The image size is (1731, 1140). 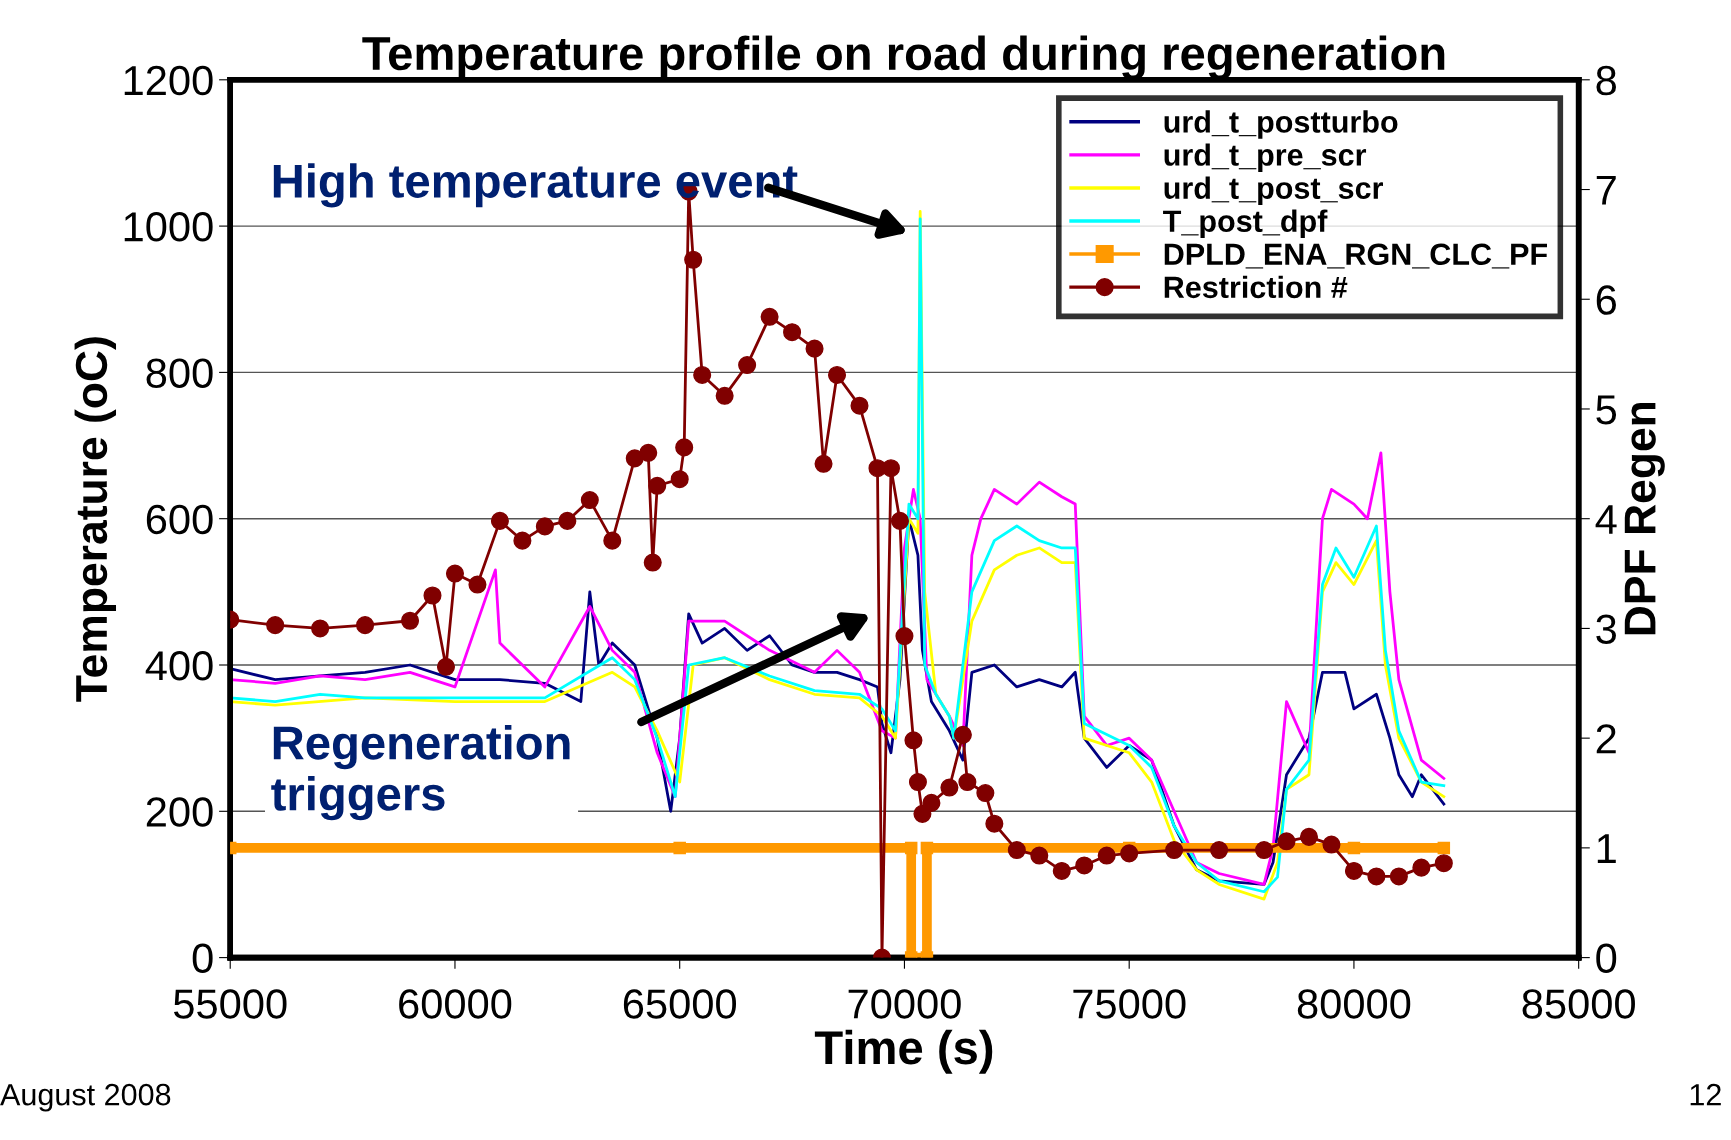 I want to click on y-axis-title: Temperature (oC), so click(x=95, y=519).